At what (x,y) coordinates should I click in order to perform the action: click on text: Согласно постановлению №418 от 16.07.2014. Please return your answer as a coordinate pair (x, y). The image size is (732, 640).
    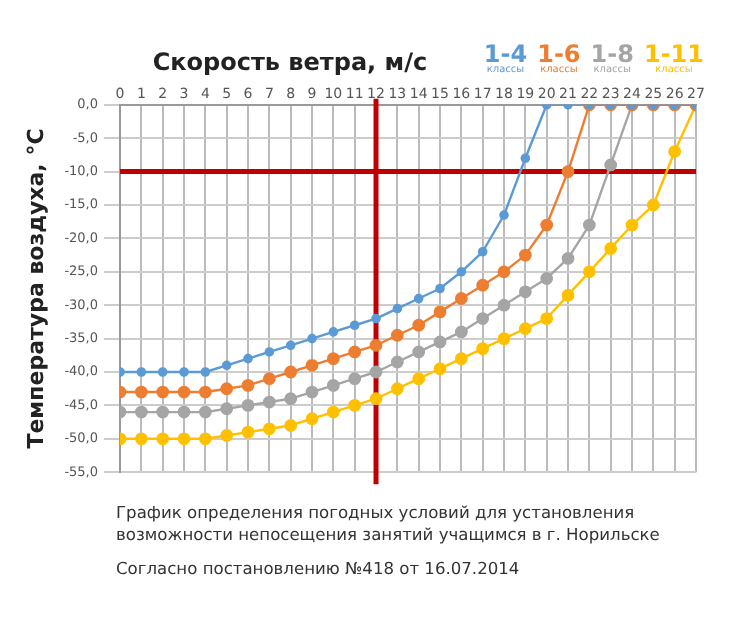
    Looking at the image, I should click on (319, 570).